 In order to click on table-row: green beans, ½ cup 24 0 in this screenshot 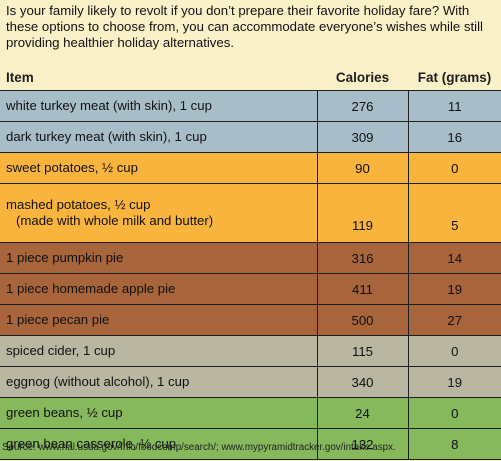, I will do `click(250, 413)`.